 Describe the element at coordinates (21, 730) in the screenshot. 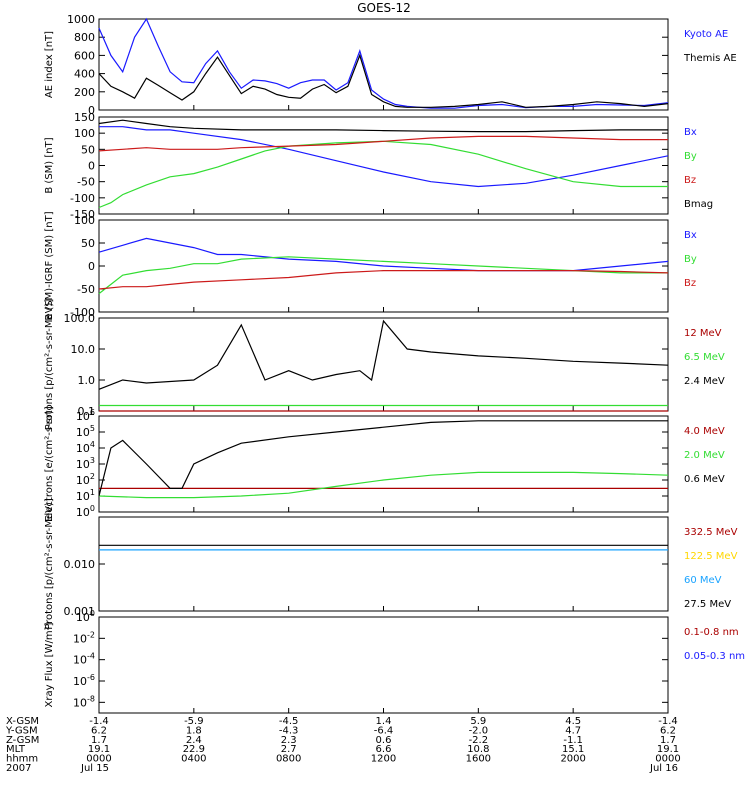

I see `x-row-label: Y-GSM` at that location.